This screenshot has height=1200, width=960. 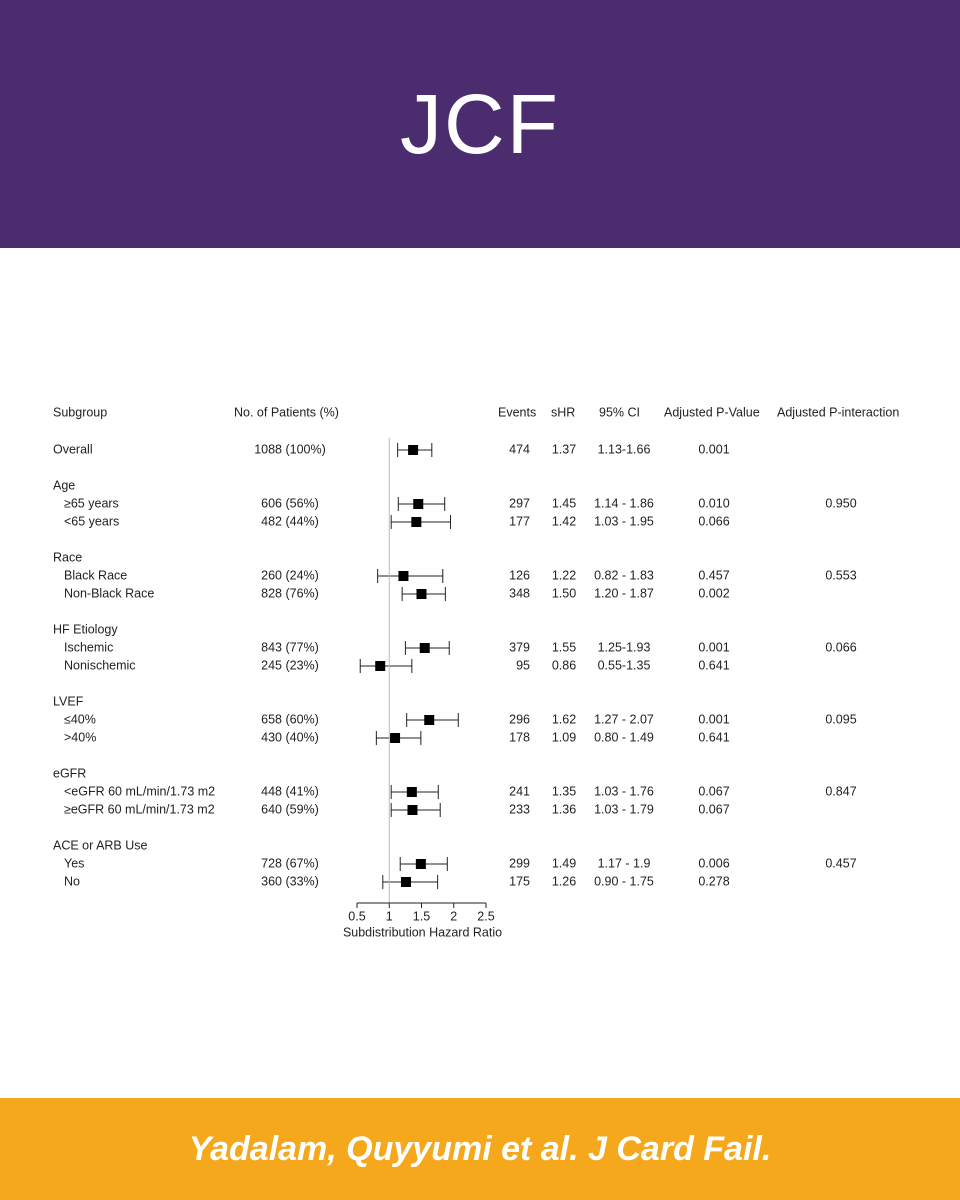 I want to click on ci: 1.03 - 1.76, so click(x=624, y=791).